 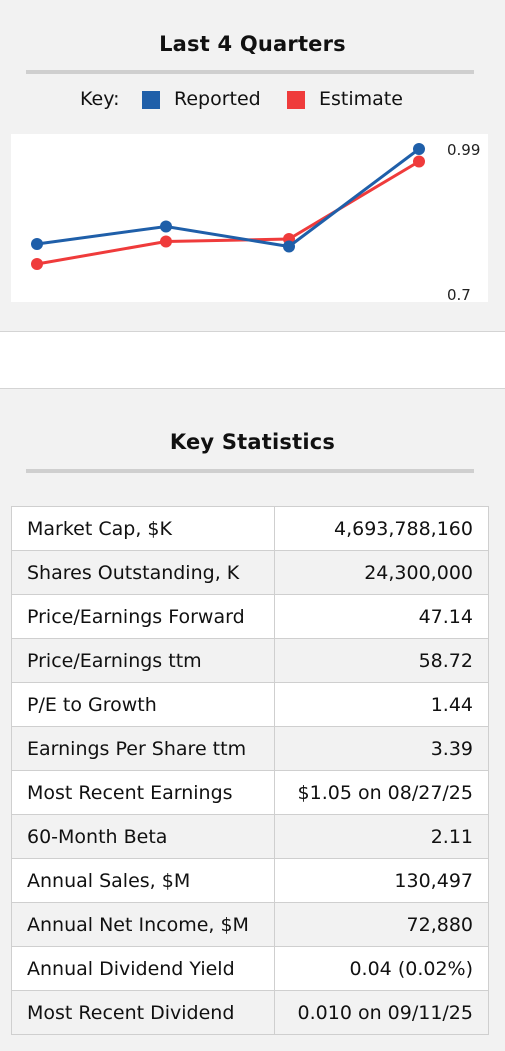 What do you see at coordinates (228, 198) in the screenshot?
I see `series-line-reported` at bounding box center [228, 198].